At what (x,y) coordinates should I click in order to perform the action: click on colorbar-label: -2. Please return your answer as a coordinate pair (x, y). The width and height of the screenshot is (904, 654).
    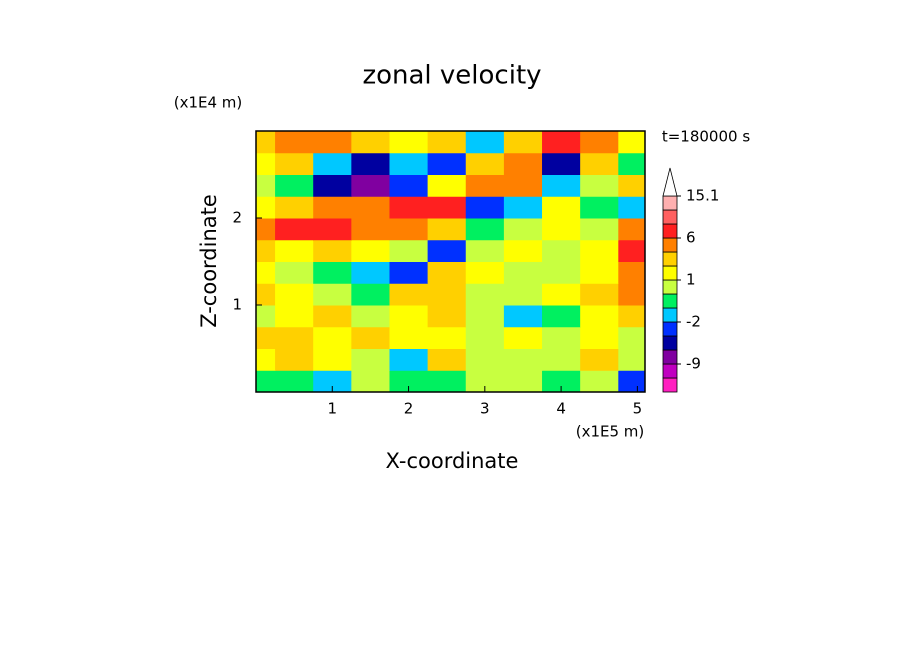
    Looking at the image, I should click on (693, 322).